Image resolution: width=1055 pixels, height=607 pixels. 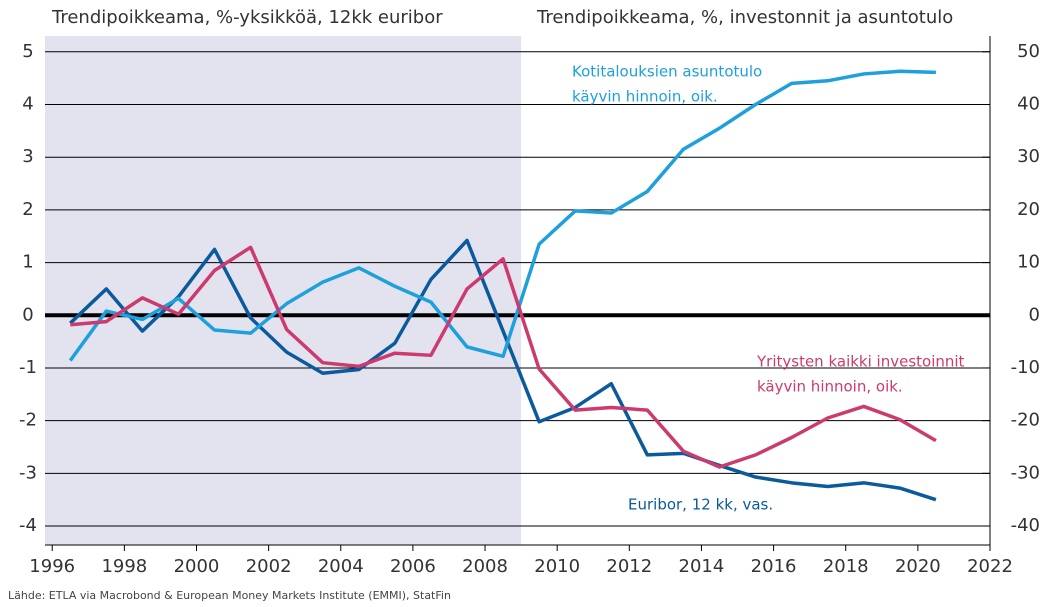 I want to click on x-tick-label: 2020, so click(x=918, y=566).